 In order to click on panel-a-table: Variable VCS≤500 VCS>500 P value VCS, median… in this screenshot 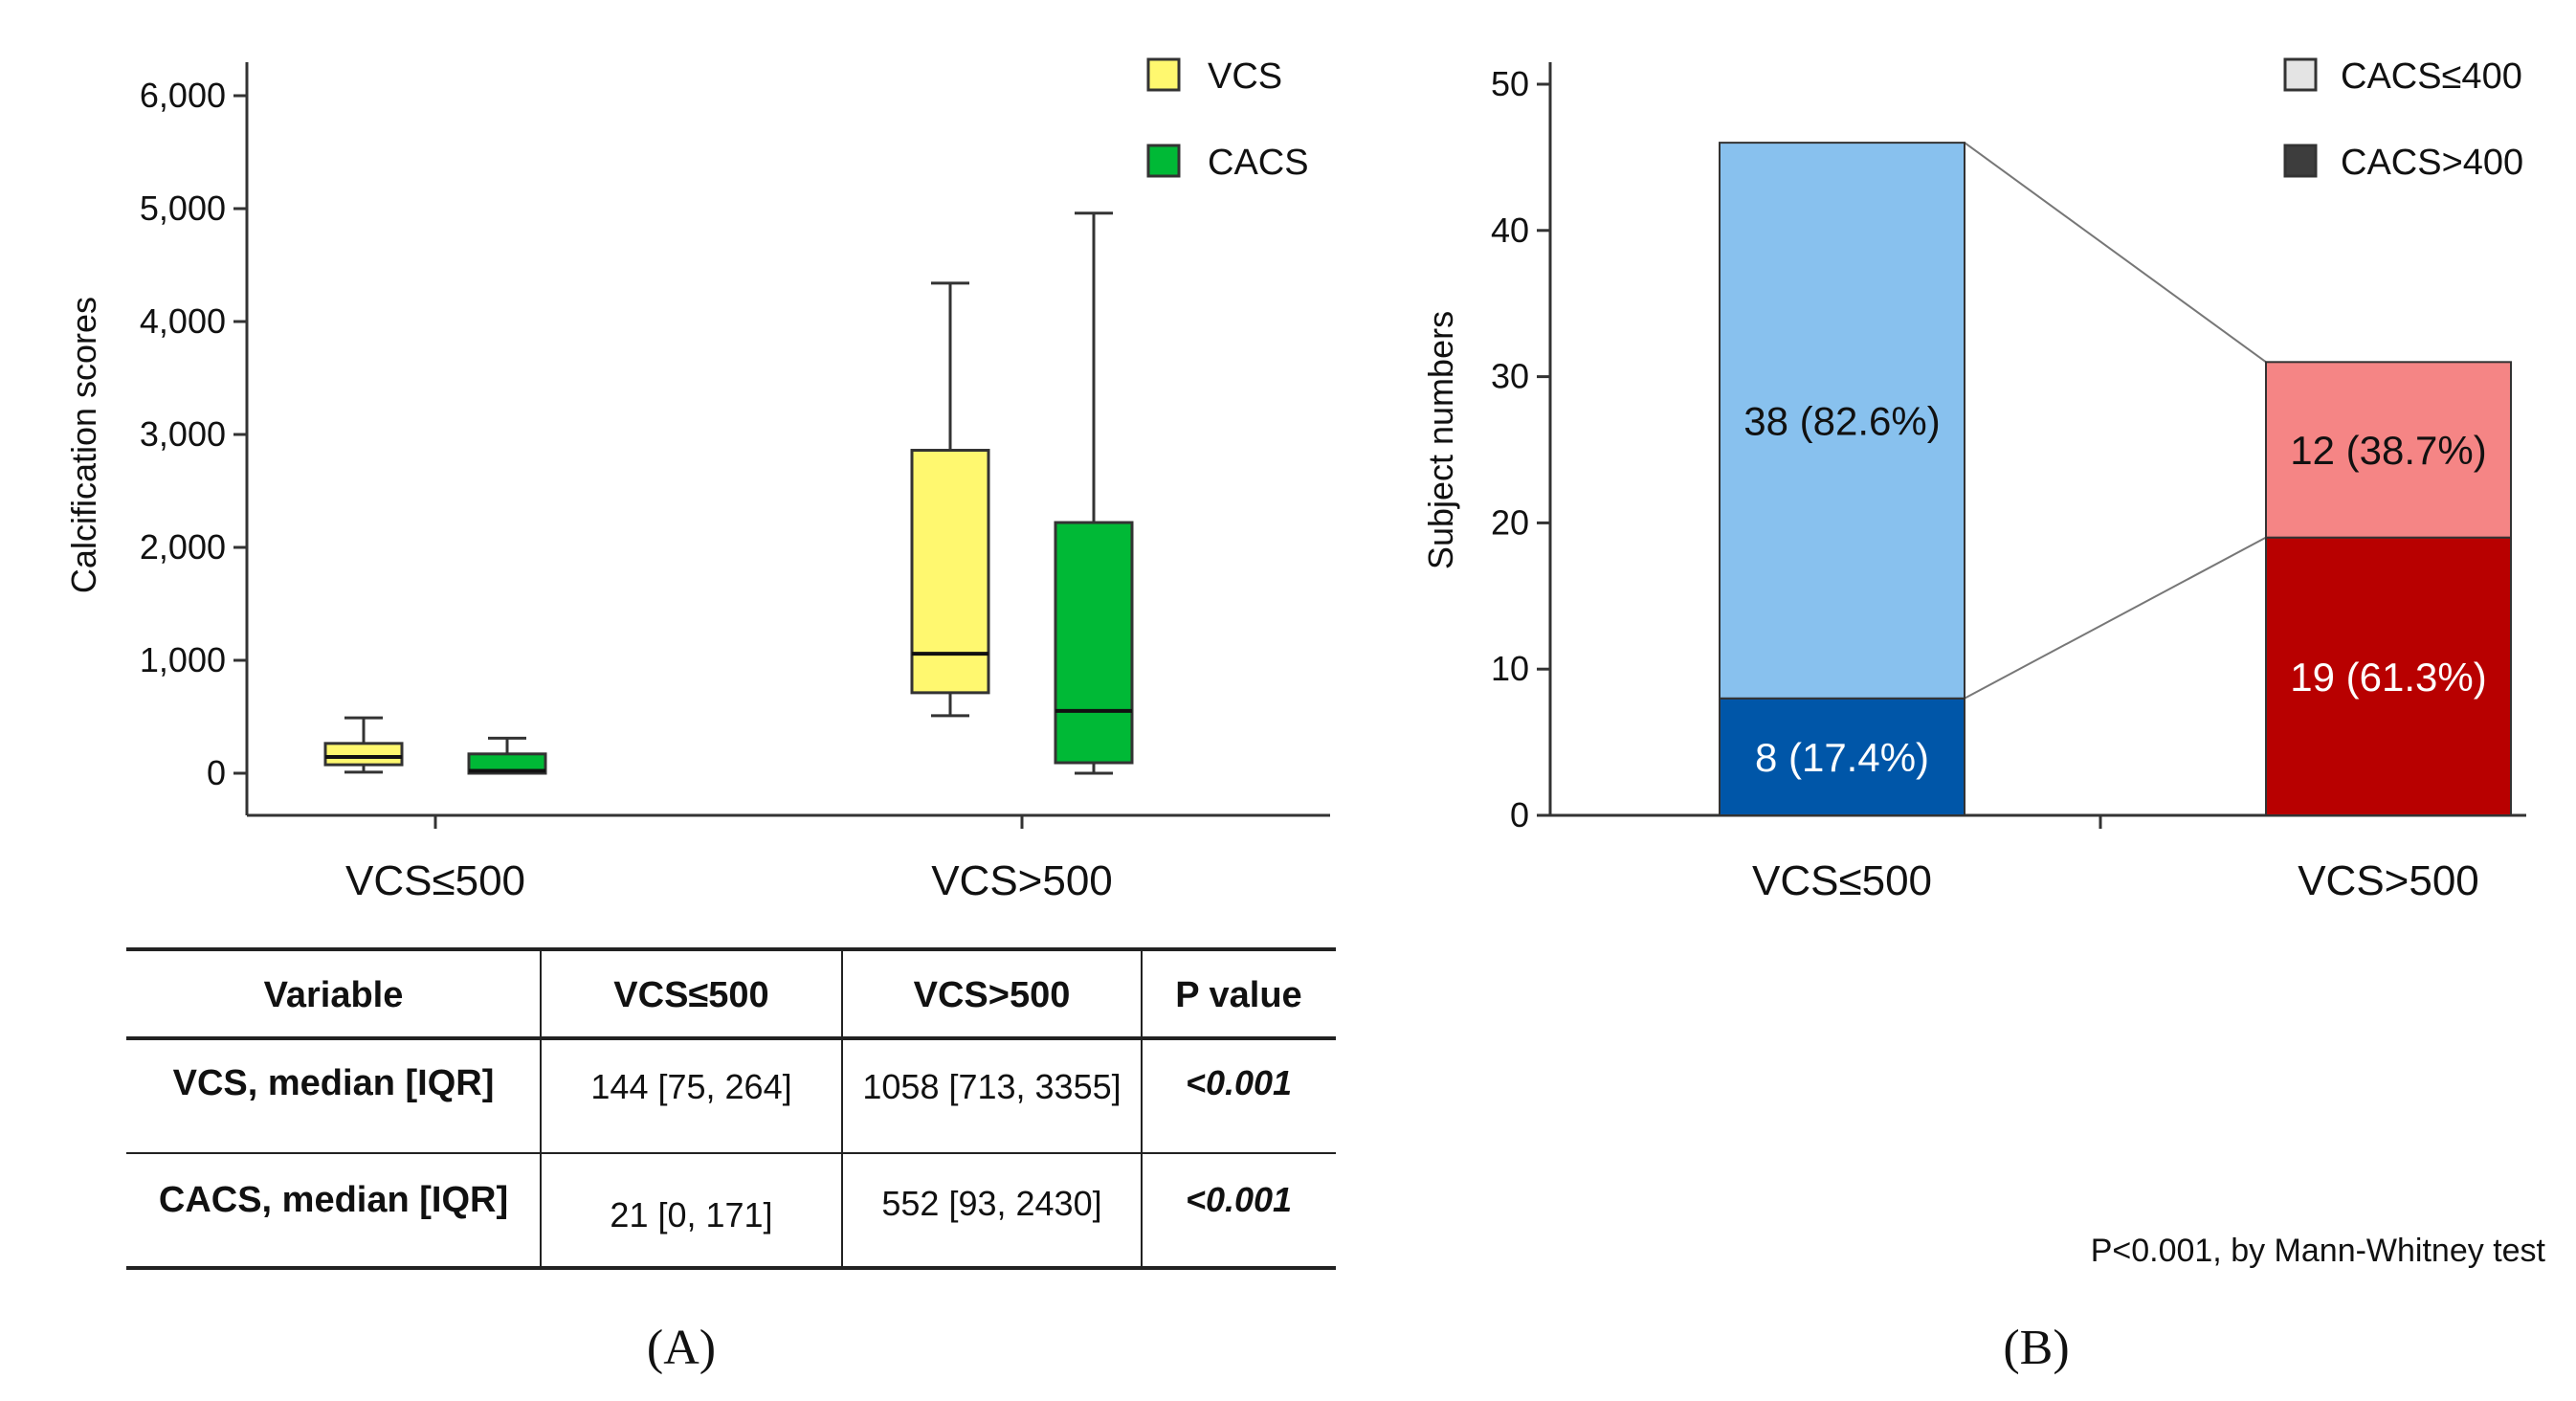, I will do `click(731, 1108)`.